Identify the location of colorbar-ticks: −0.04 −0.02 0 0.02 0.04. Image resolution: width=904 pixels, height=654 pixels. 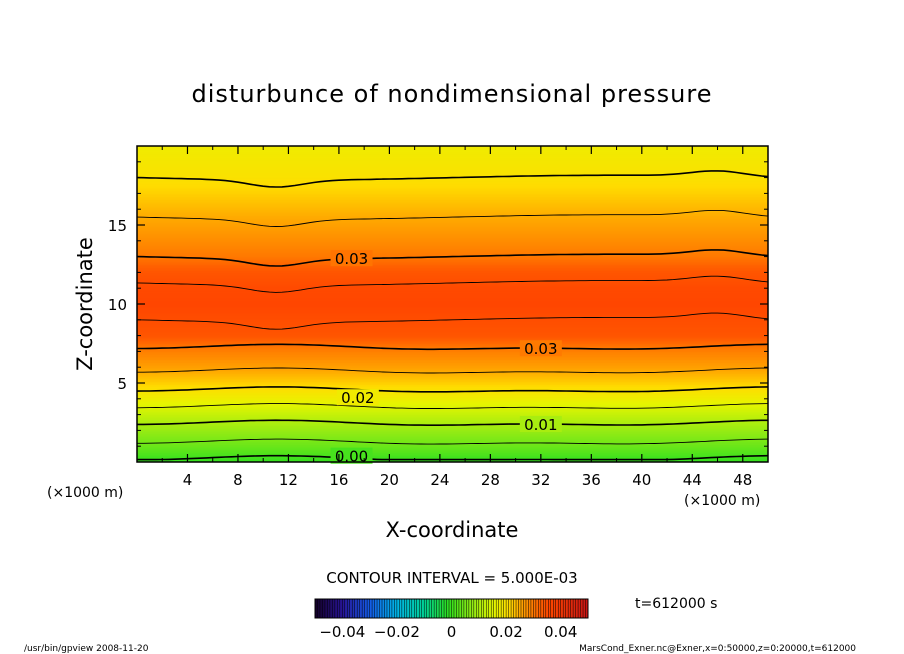
(448, 632).